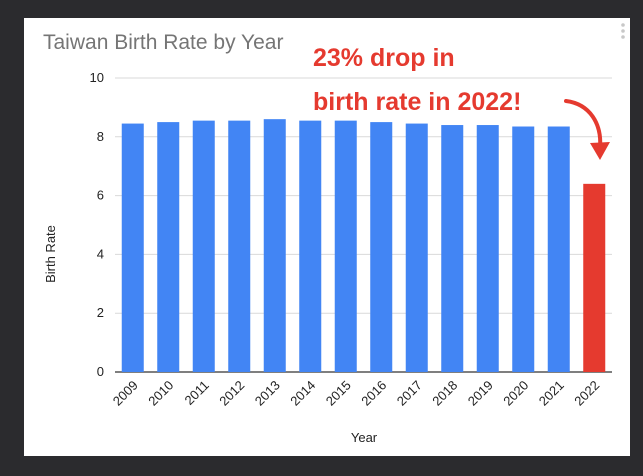 The image size is (643, 476). Describe the element at coordinates (310, 246) in the screenshot. I see `bar-2014` at that location.